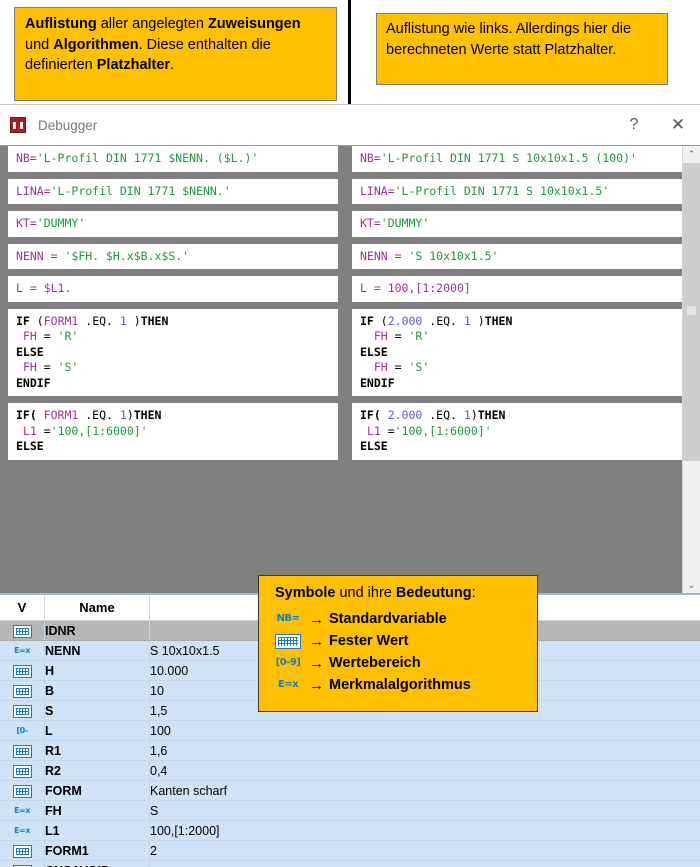 The image size is (700, 867). I want to click on legend-icon-slot, so click(292, 641).